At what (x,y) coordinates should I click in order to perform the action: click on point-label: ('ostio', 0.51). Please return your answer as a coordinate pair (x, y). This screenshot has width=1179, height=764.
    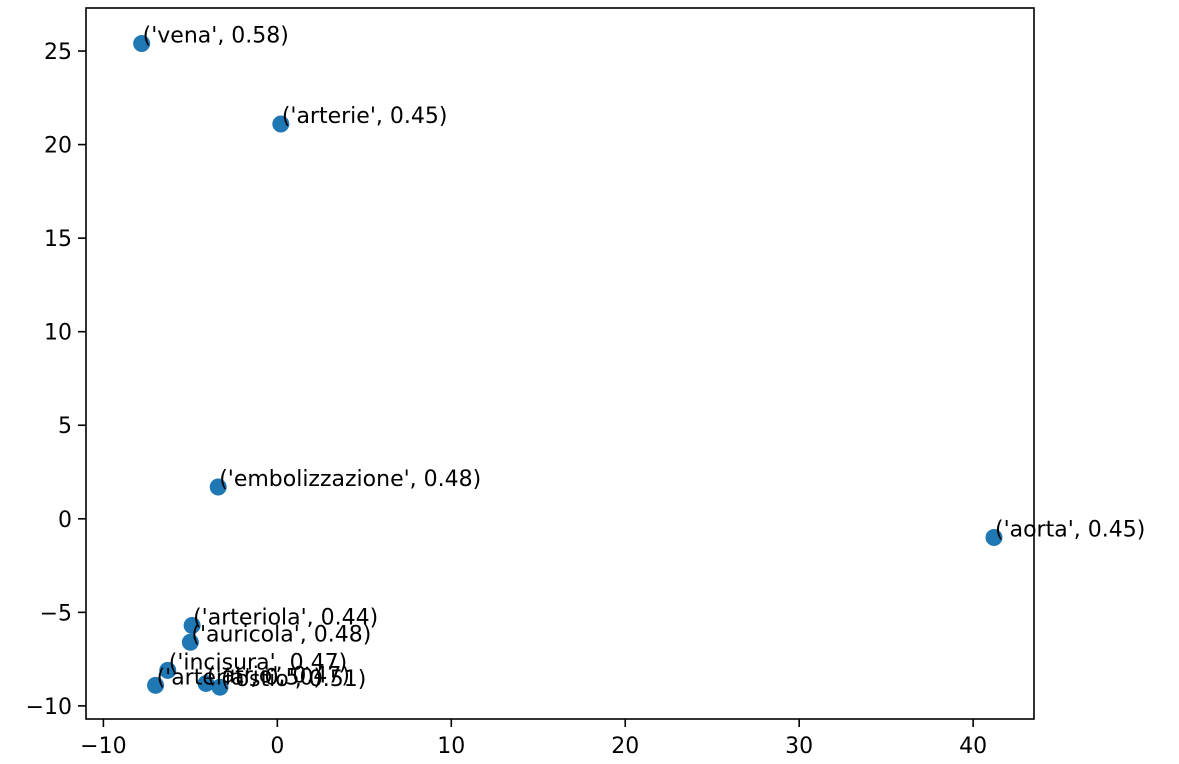
    Looking at the image, I should click on (293, 679).